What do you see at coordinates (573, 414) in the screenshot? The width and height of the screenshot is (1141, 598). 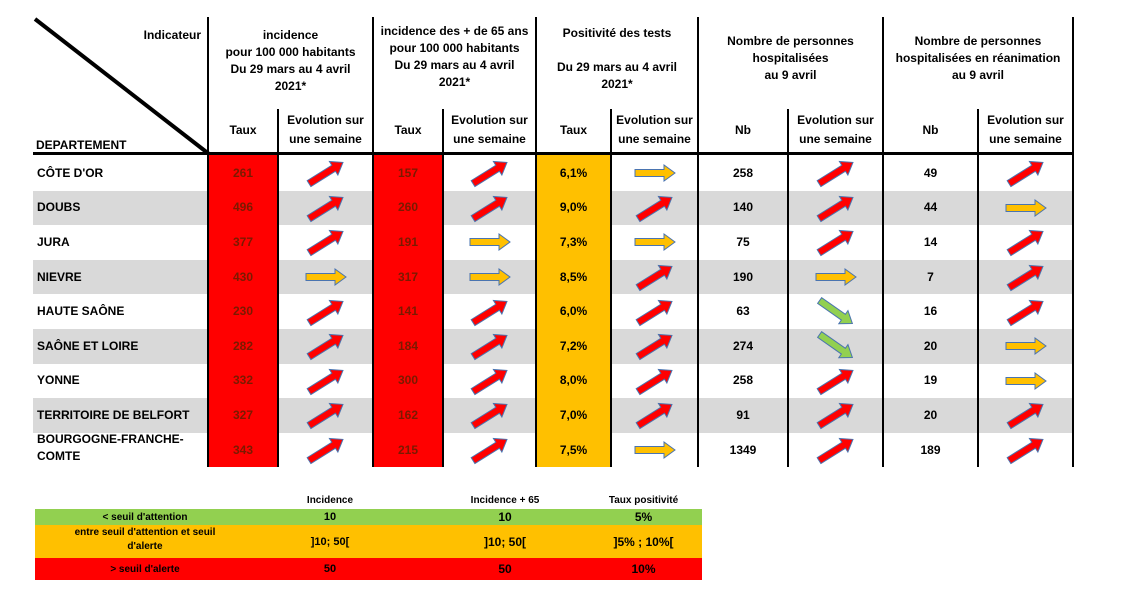 I see `positivite-value: 7,0%` at bounding box center [573, 414].